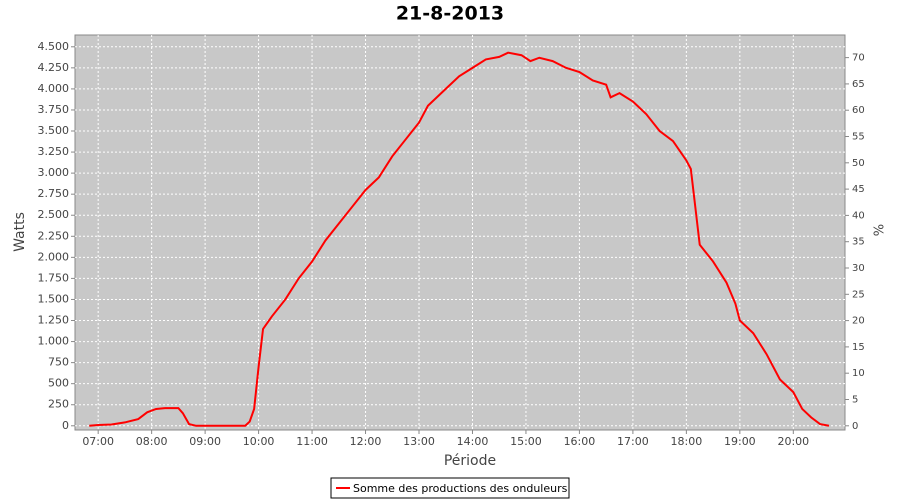 The width and height of the screenshot is (900, 500). What do you see at coordinates (526, 441) in the screenshot?
I see `x-tick-label: 15:00` at bounding box center [526, 441].